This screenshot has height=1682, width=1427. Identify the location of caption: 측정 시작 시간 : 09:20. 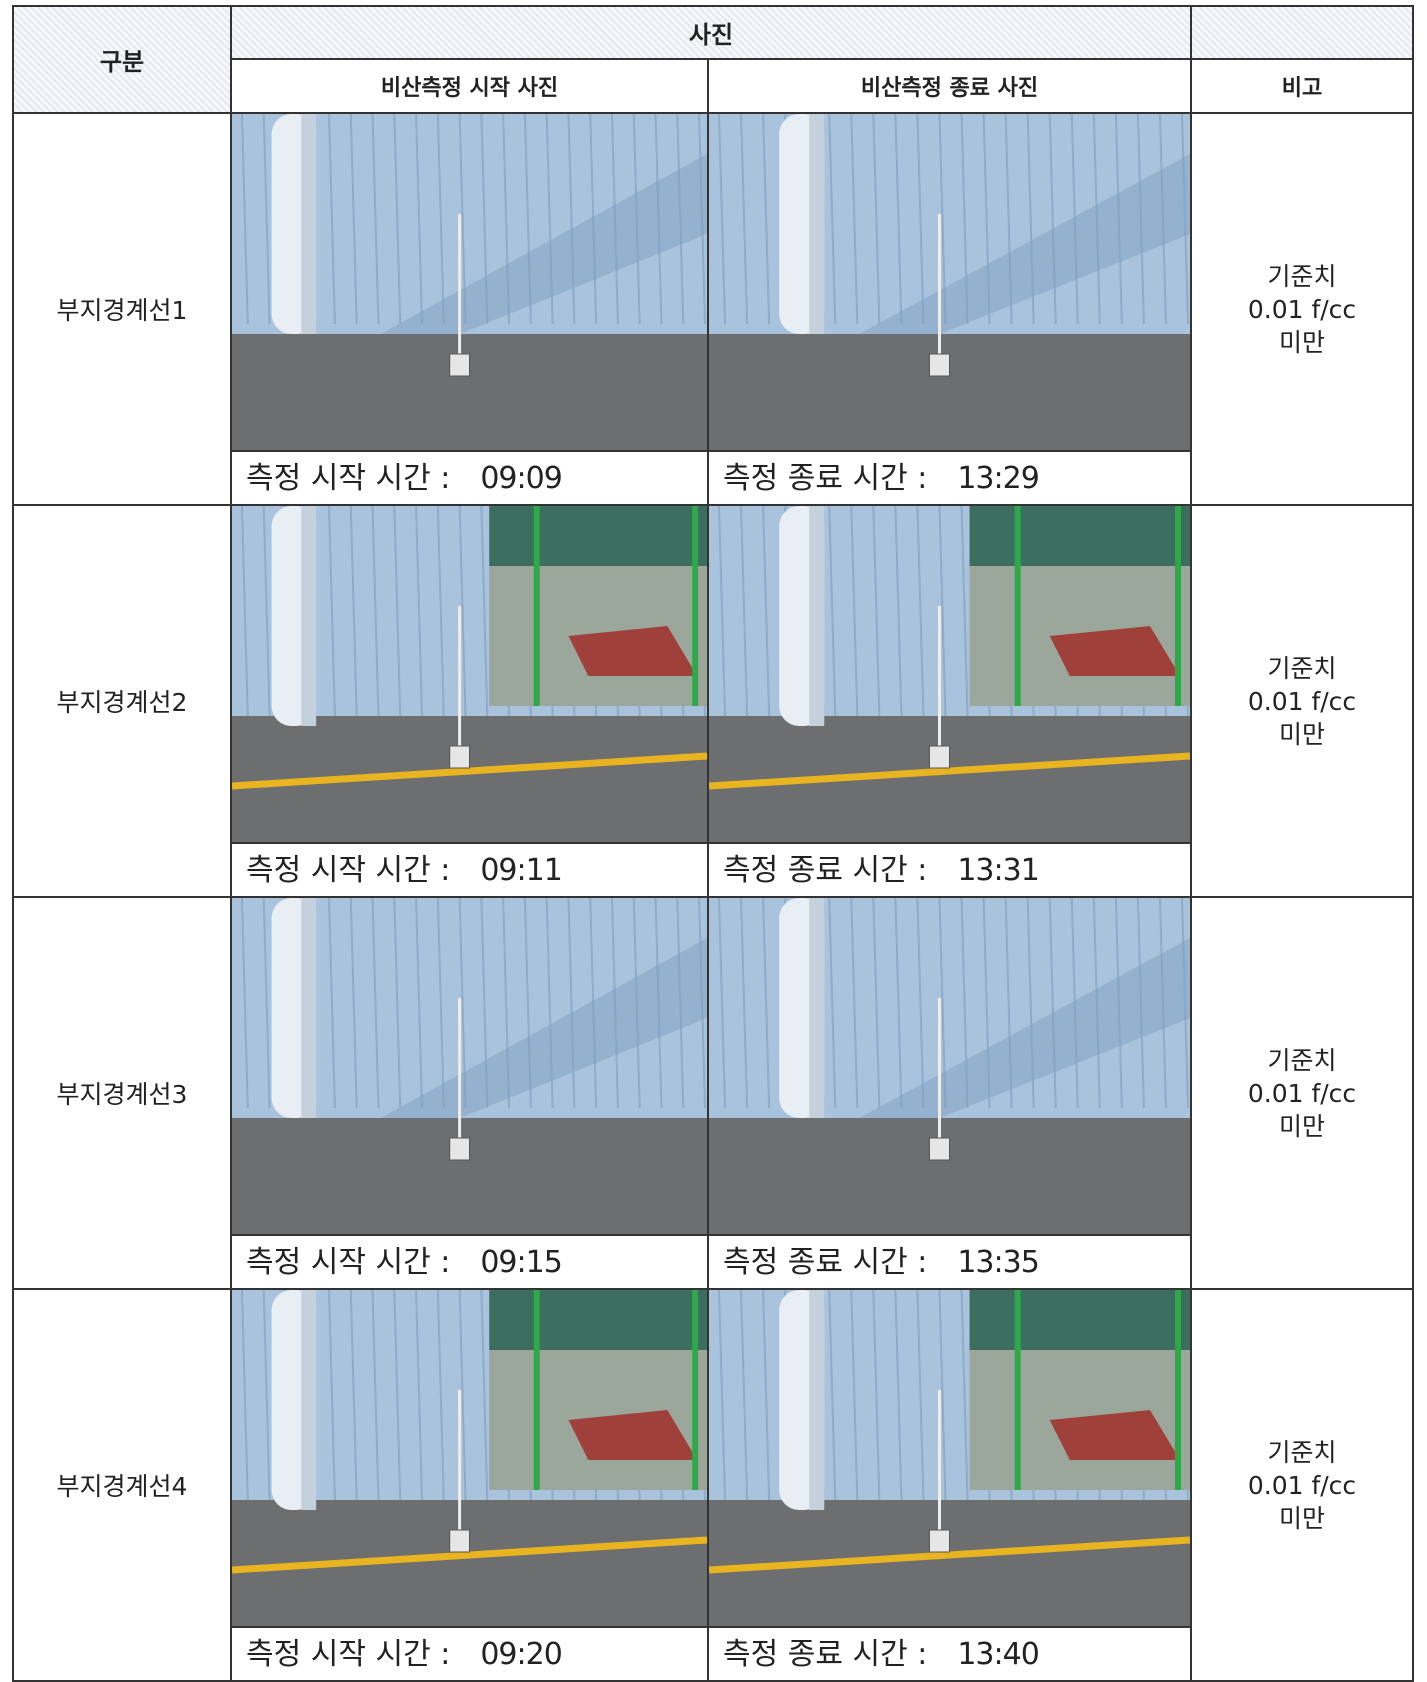
(469, 1653).